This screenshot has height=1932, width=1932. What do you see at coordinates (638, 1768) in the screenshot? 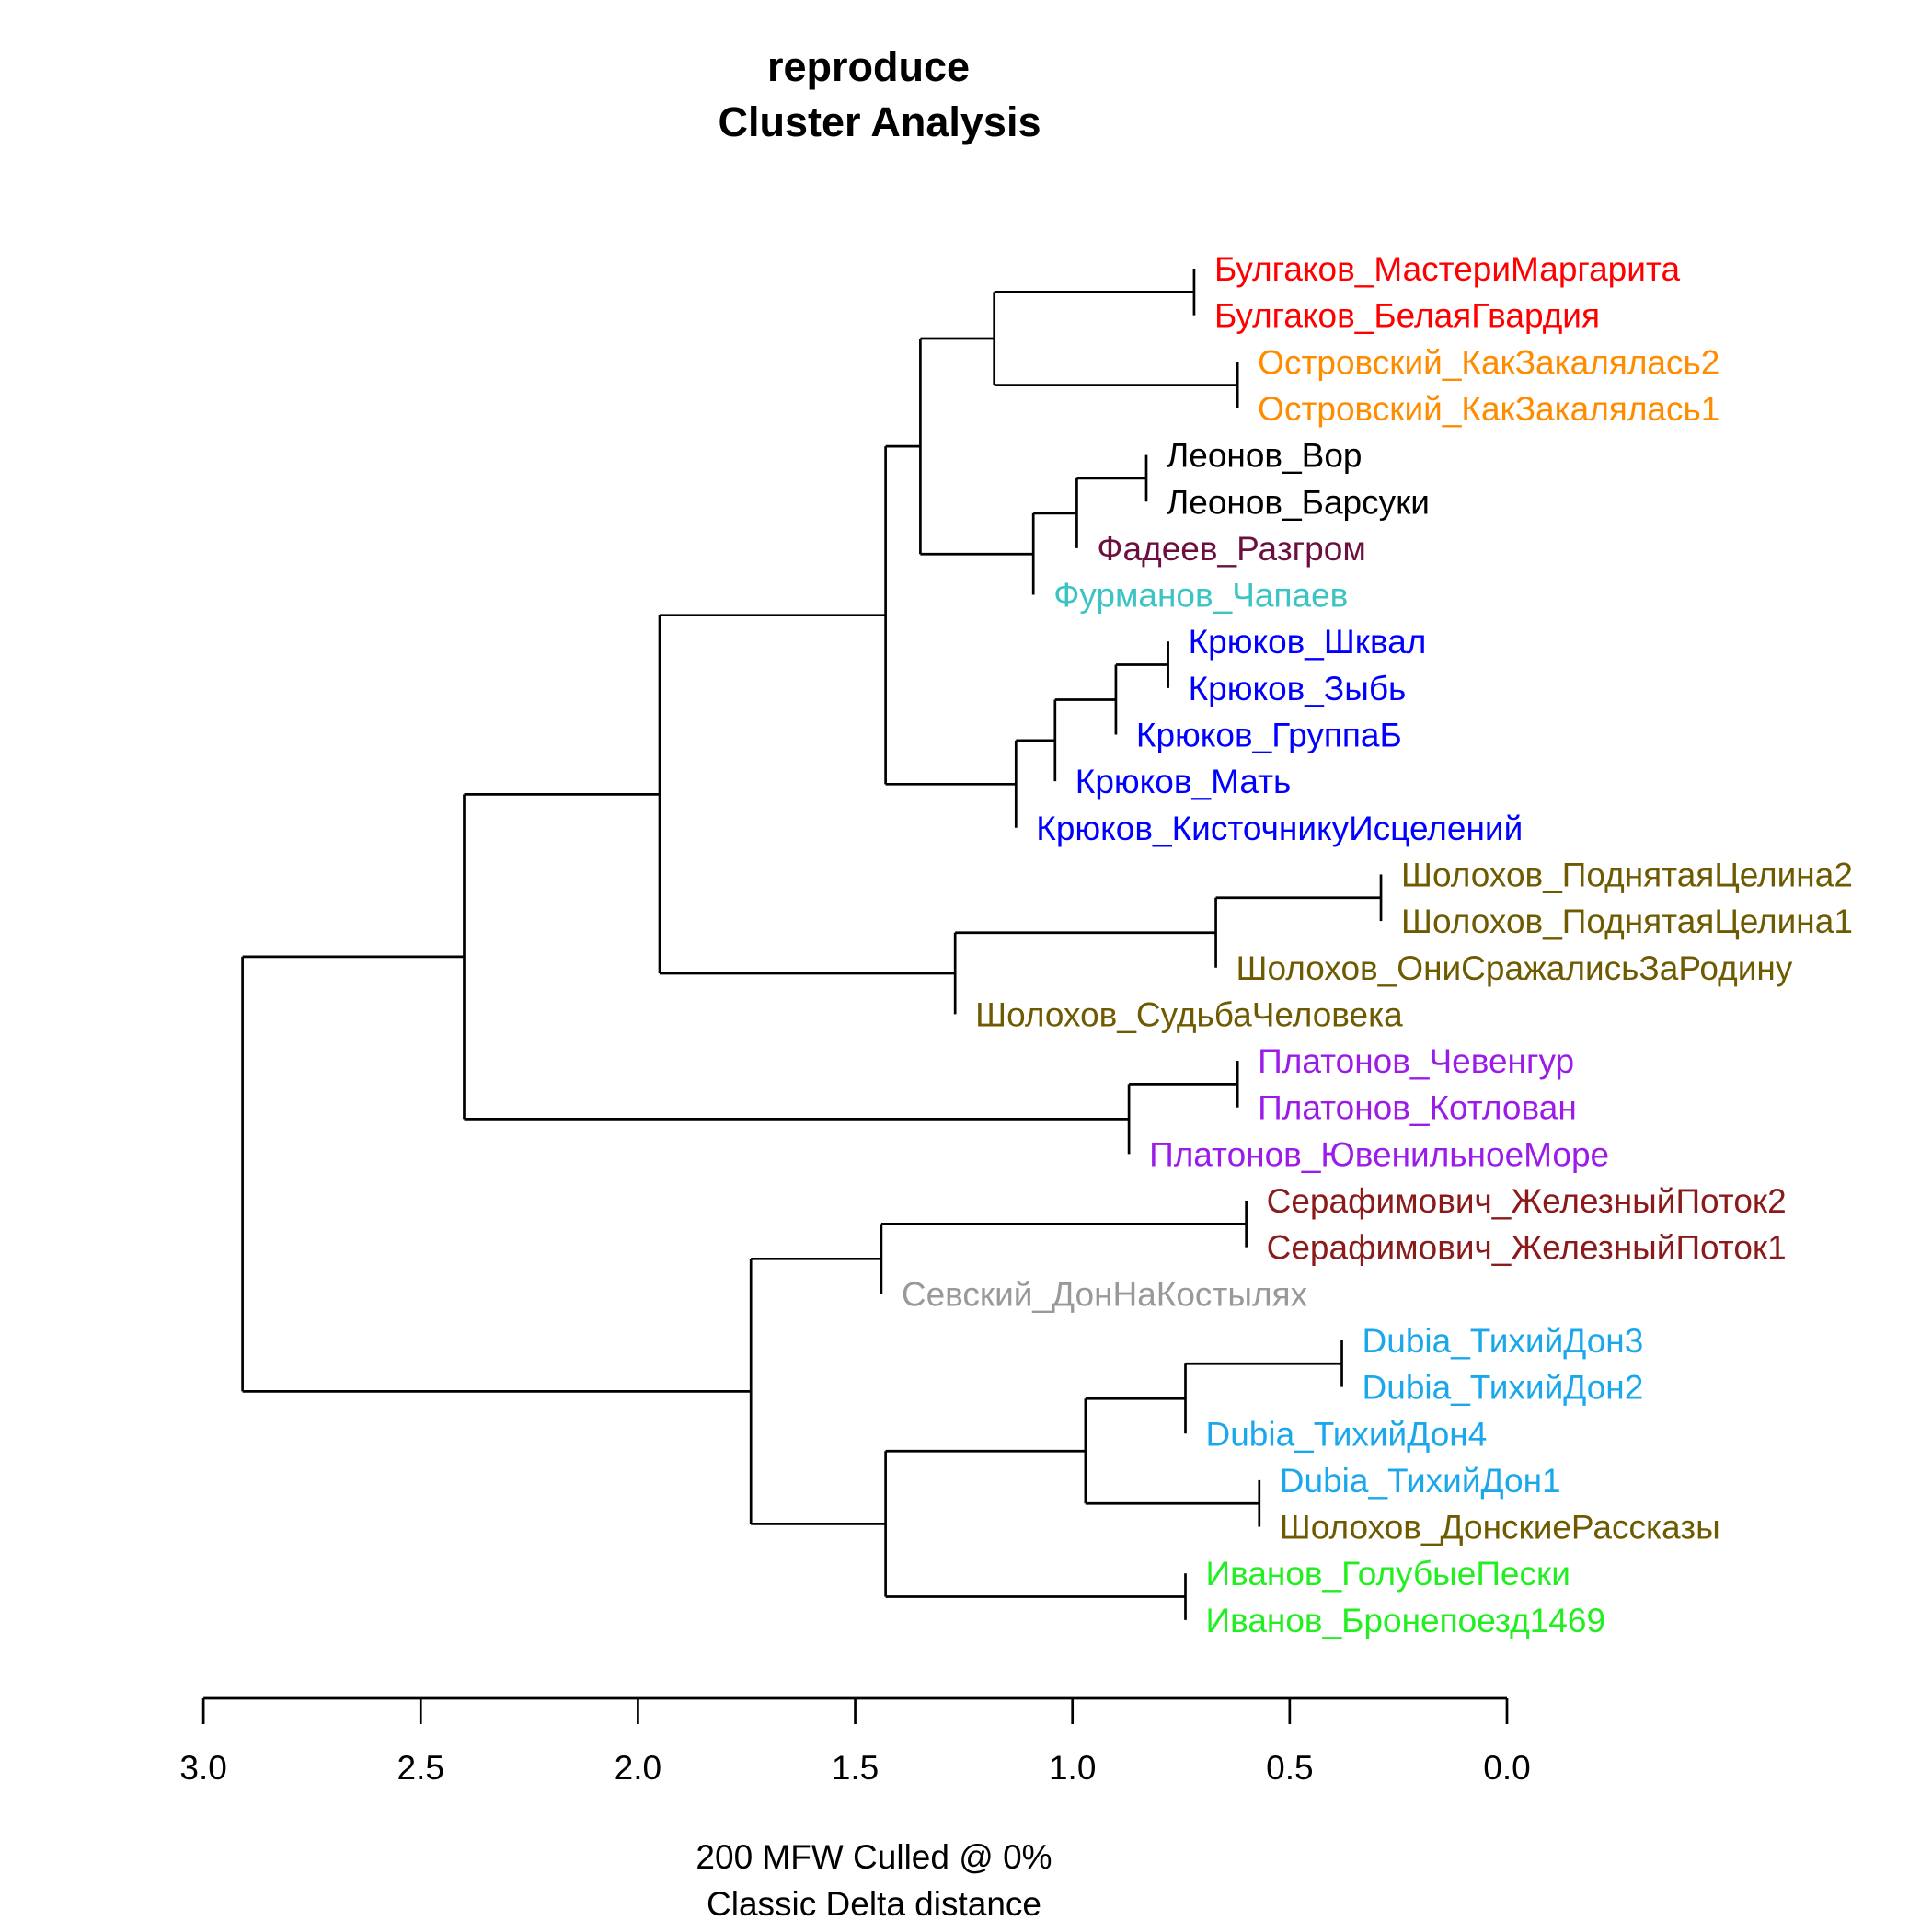
I see `x-tick-label: 2.0` at bounding box center [638, 1768].